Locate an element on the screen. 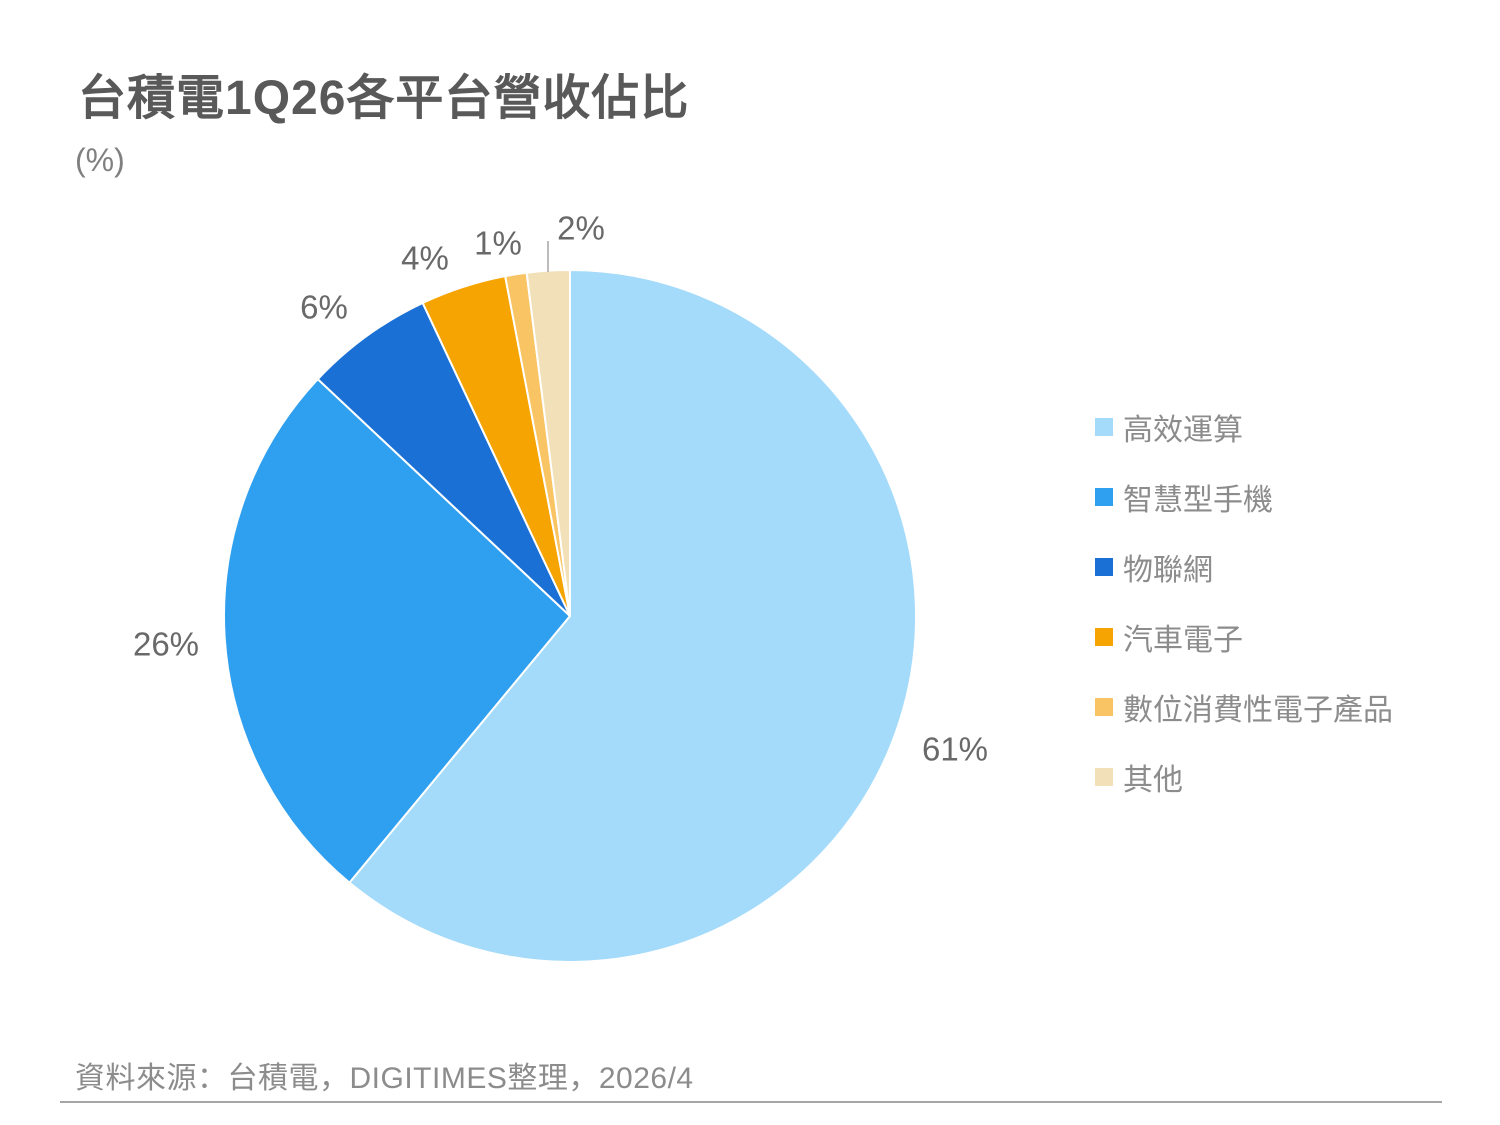 The image size is (1500, 1125). legend-label-iot: 物聯網 is located at coordinates (1168, 570).